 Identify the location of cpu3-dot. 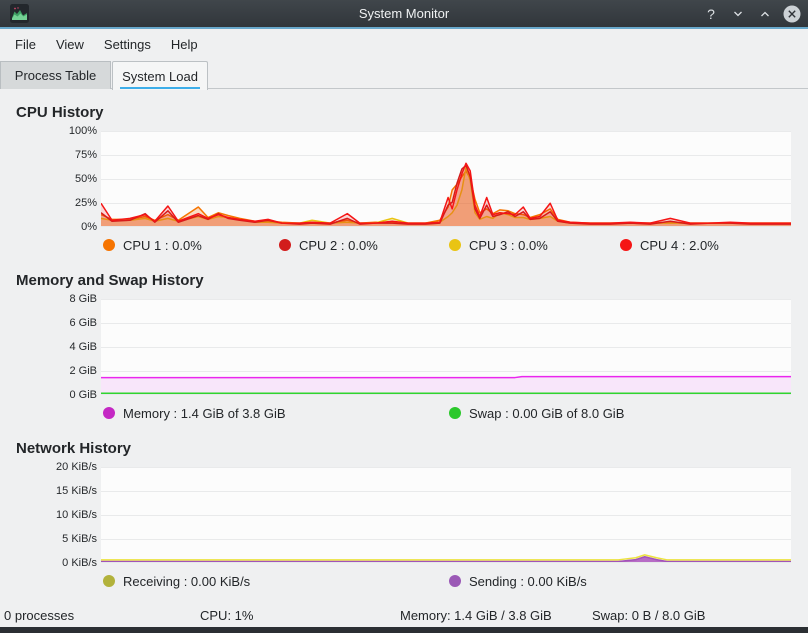
(455, 245).